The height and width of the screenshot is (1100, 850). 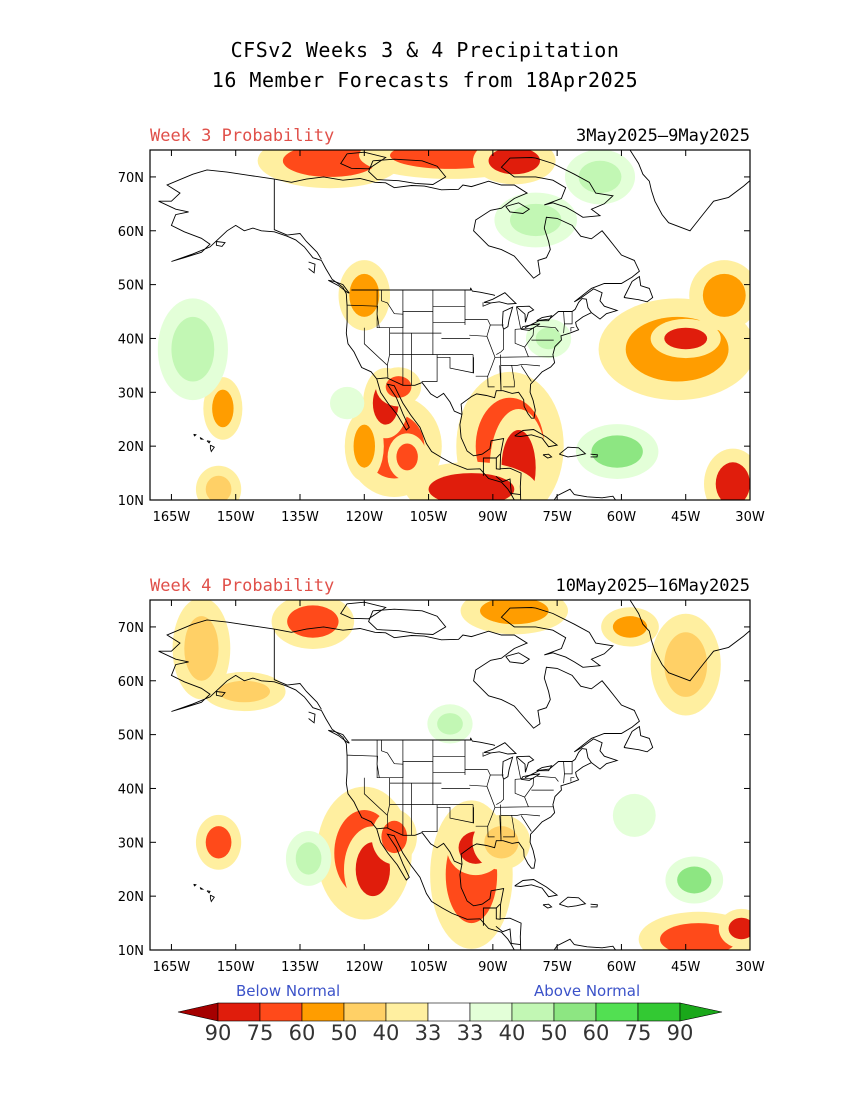 What do you see at coordinates (236, 967) in the screenshot?
I see `lon-tick-label: 150W` at bounding box center [236, 967].